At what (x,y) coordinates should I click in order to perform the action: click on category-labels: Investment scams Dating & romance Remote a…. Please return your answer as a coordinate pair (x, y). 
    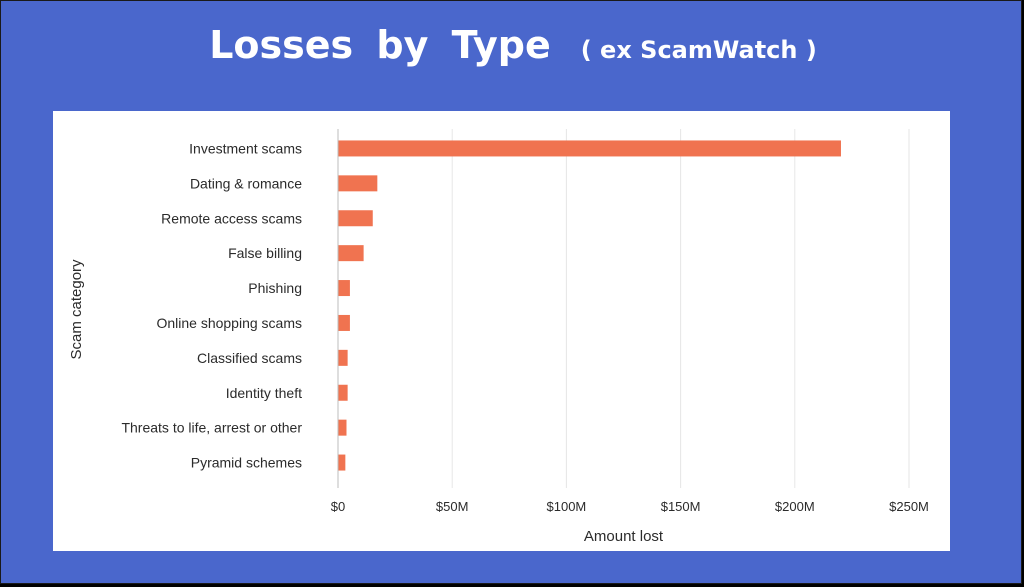
    Looking at the image, I should click on (211, 305).